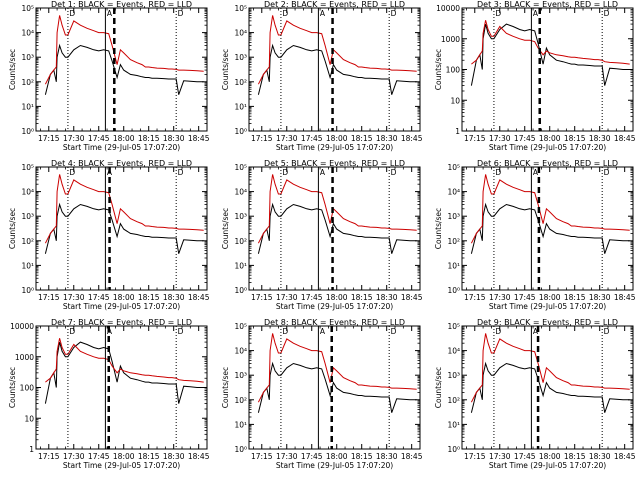 The width and height of the screenshot is (640, 480). I want to click on panel-title: Det 8: BLACK = Events, RED = LLD, so click(334, 322).